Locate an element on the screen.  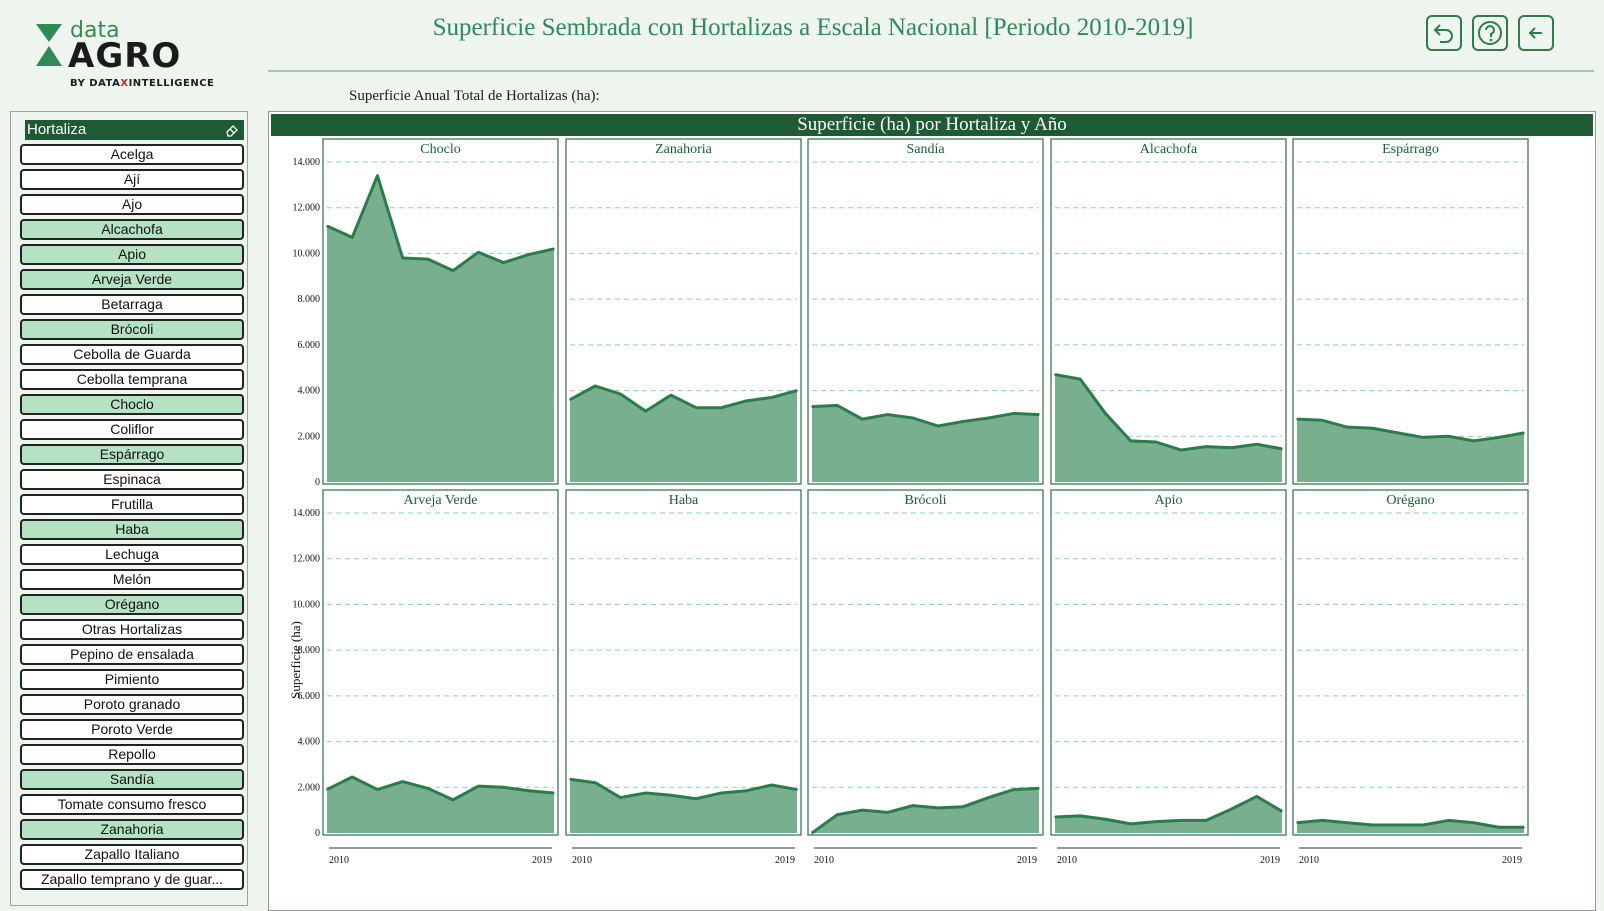
area-brócoli is located at coordinates (925, 810).